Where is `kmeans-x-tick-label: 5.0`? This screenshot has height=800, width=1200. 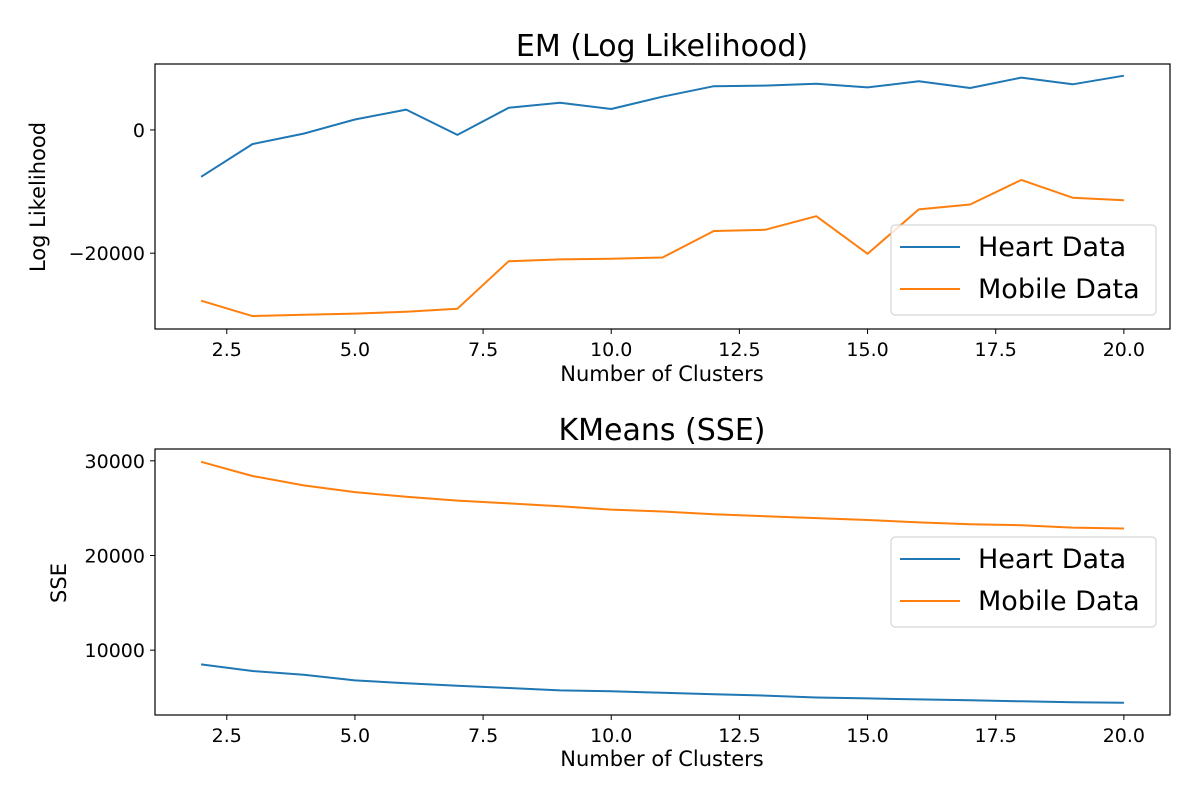 kmeans-x-tick-label: 5.0 is located at coordinates (355, 736).